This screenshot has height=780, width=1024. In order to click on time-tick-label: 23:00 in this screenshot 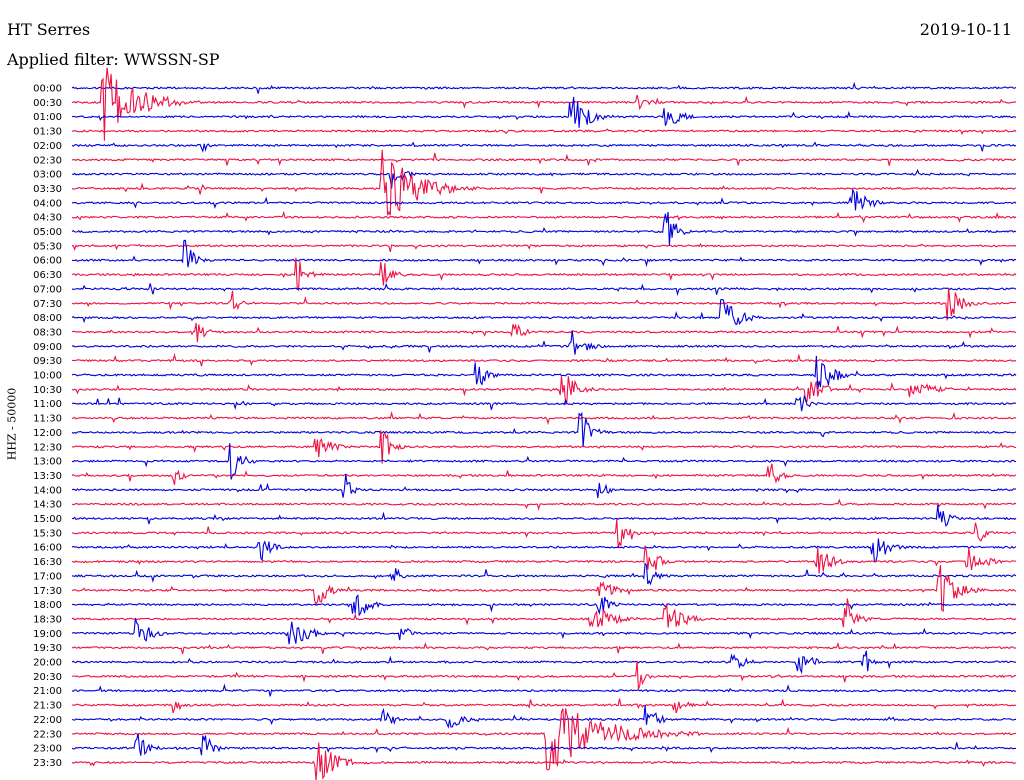, I will do `click(47, 749)`.